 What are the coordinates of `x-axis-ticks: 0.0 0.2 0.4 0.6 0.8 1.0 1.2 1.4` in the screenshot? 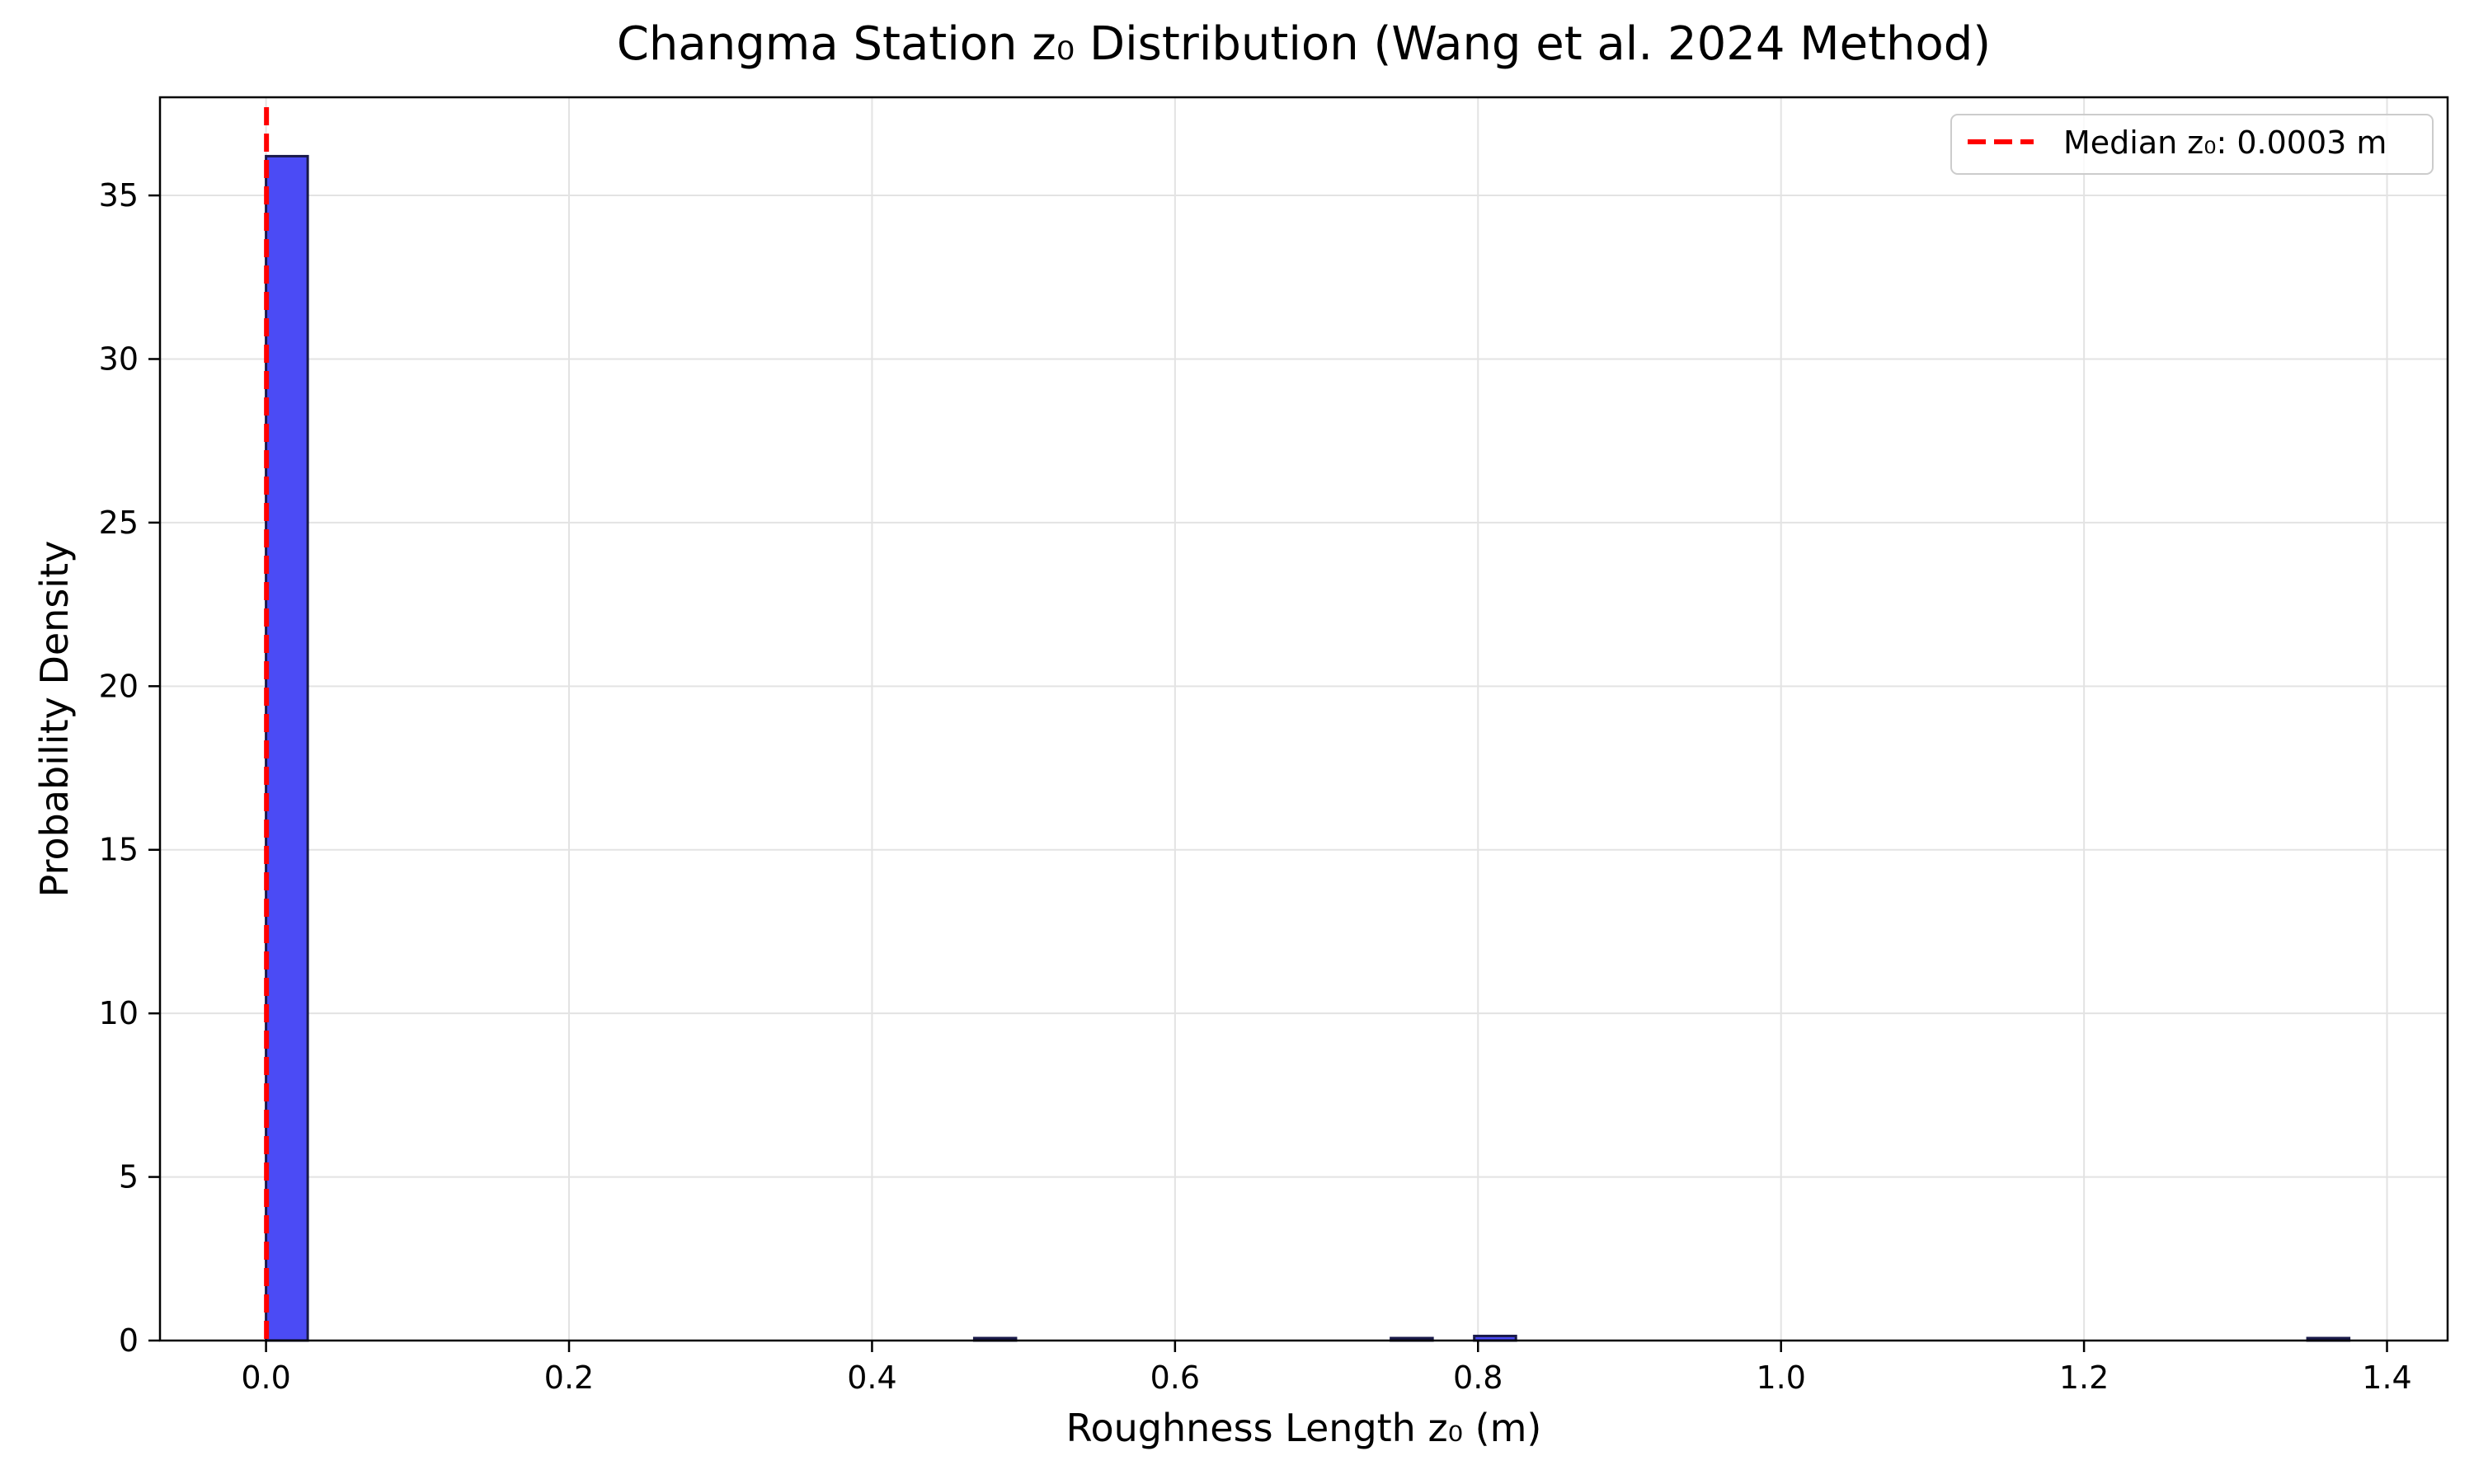 It's located at (1326, 1368).